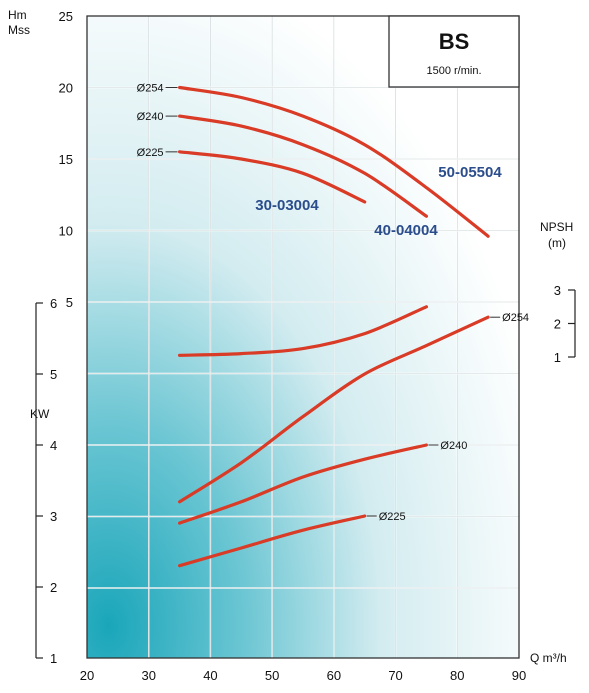 The image size is (589, 693). What do you see at coordinates (66, 159) in the screenshot?
I see `head-tick-label: 15` at bounding box center [66, 159].